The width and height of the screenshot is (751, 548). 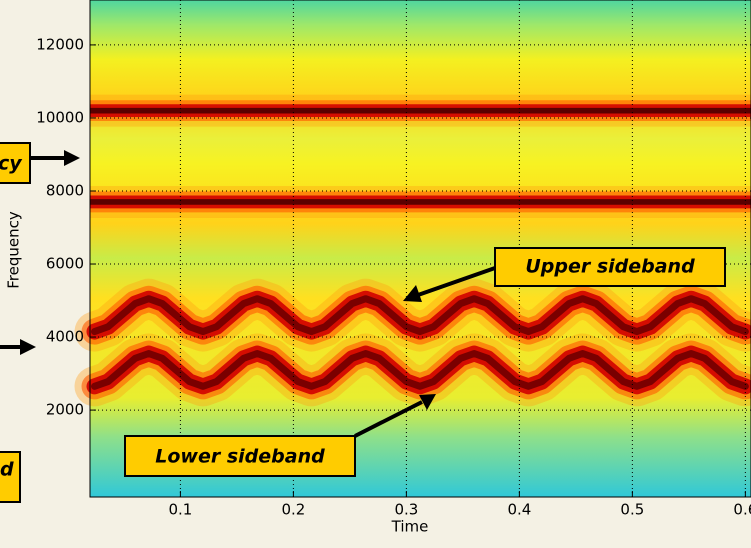 What do you see at coordinates (65, 410) in the screenshot?
I see `y-tick-label: 2000` at bounding box center [65, 410].